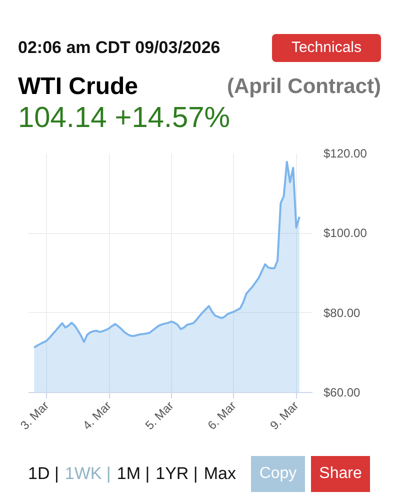  What do you see at coordinates (43, 473) in the screenshot?
I see `text: 1D |` at bounding box center [43, 473].